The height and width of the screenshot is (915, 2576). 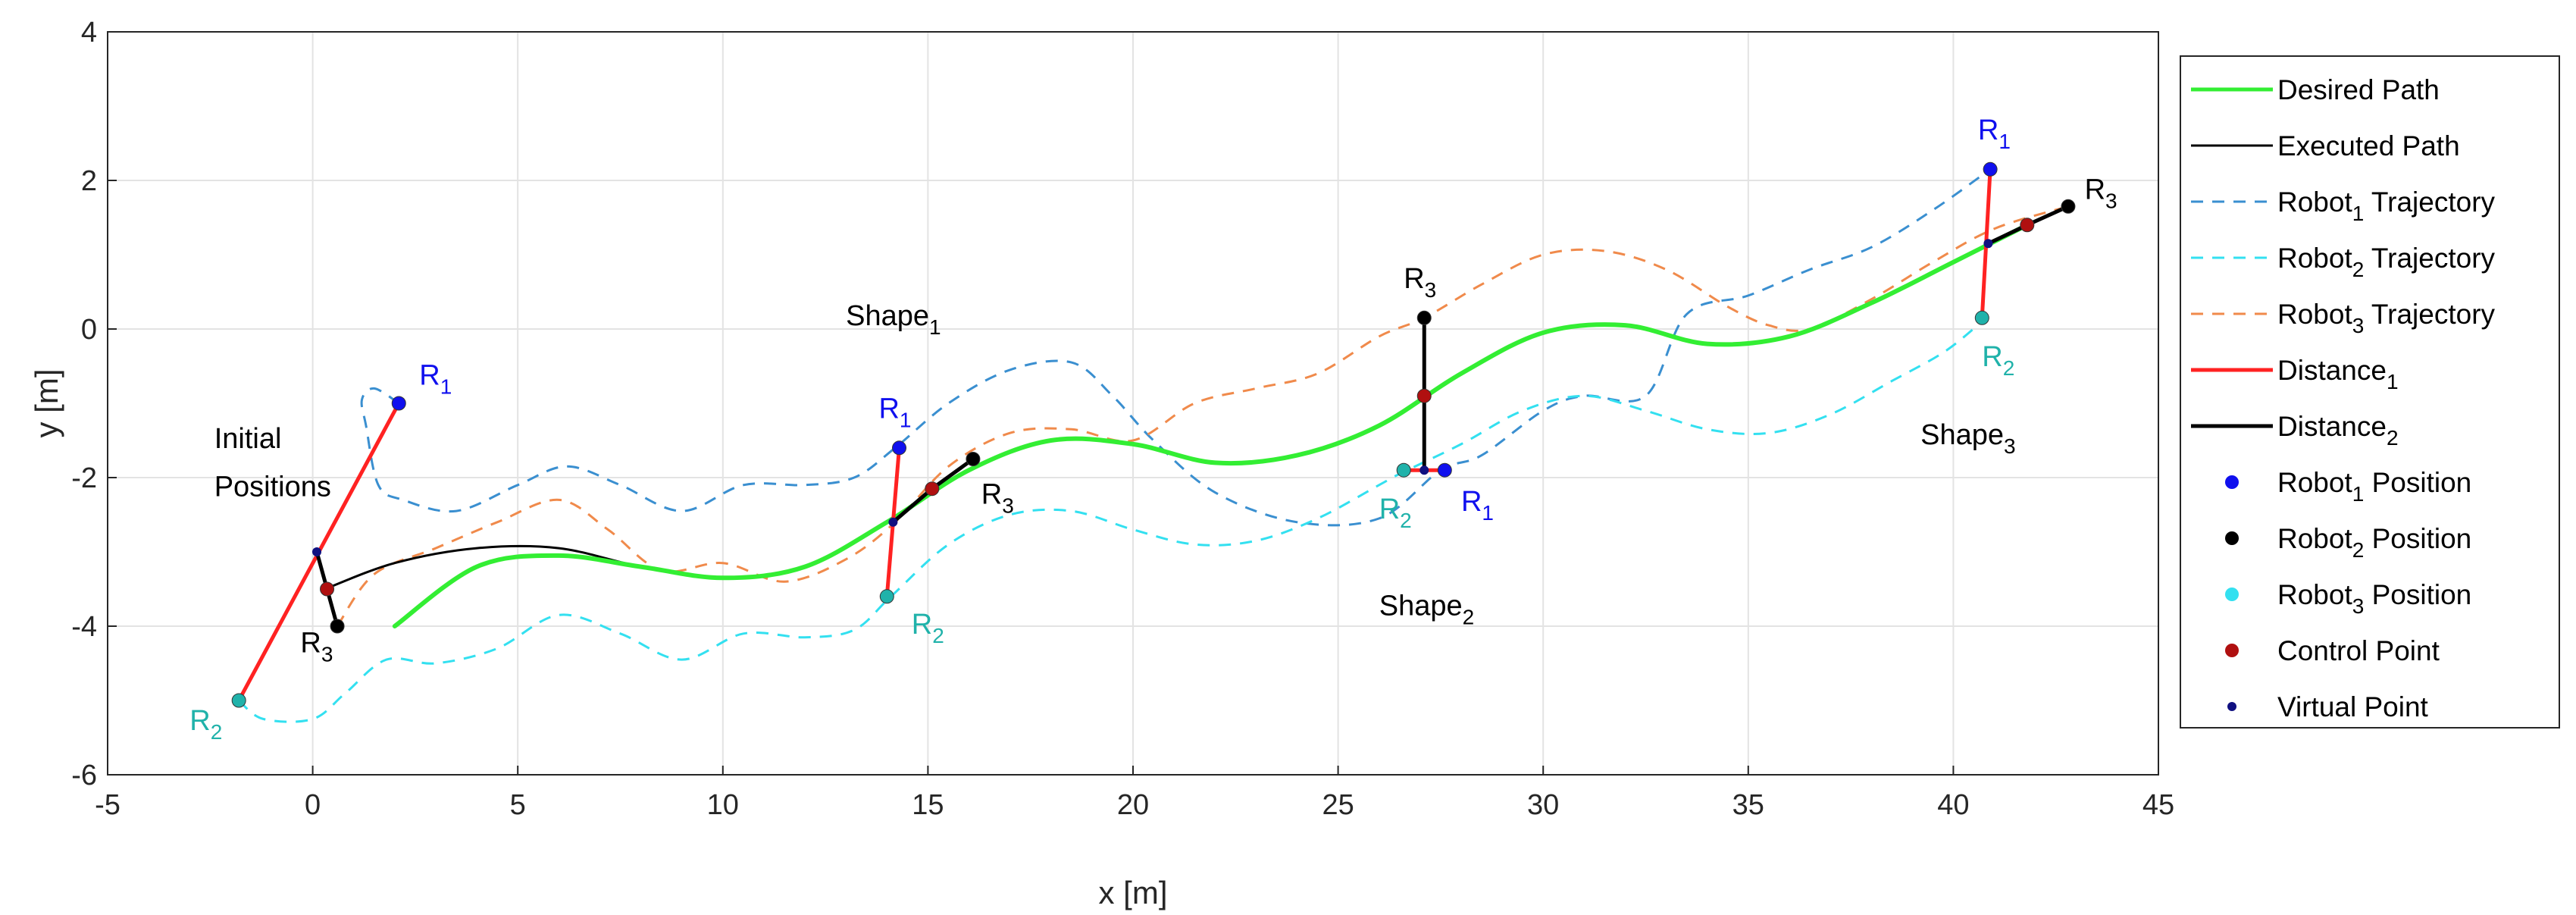 What do you see at coordinates (89, 33) in the screenshot?
I see `y-tick-label: 4` at bounding box center [89, 33].